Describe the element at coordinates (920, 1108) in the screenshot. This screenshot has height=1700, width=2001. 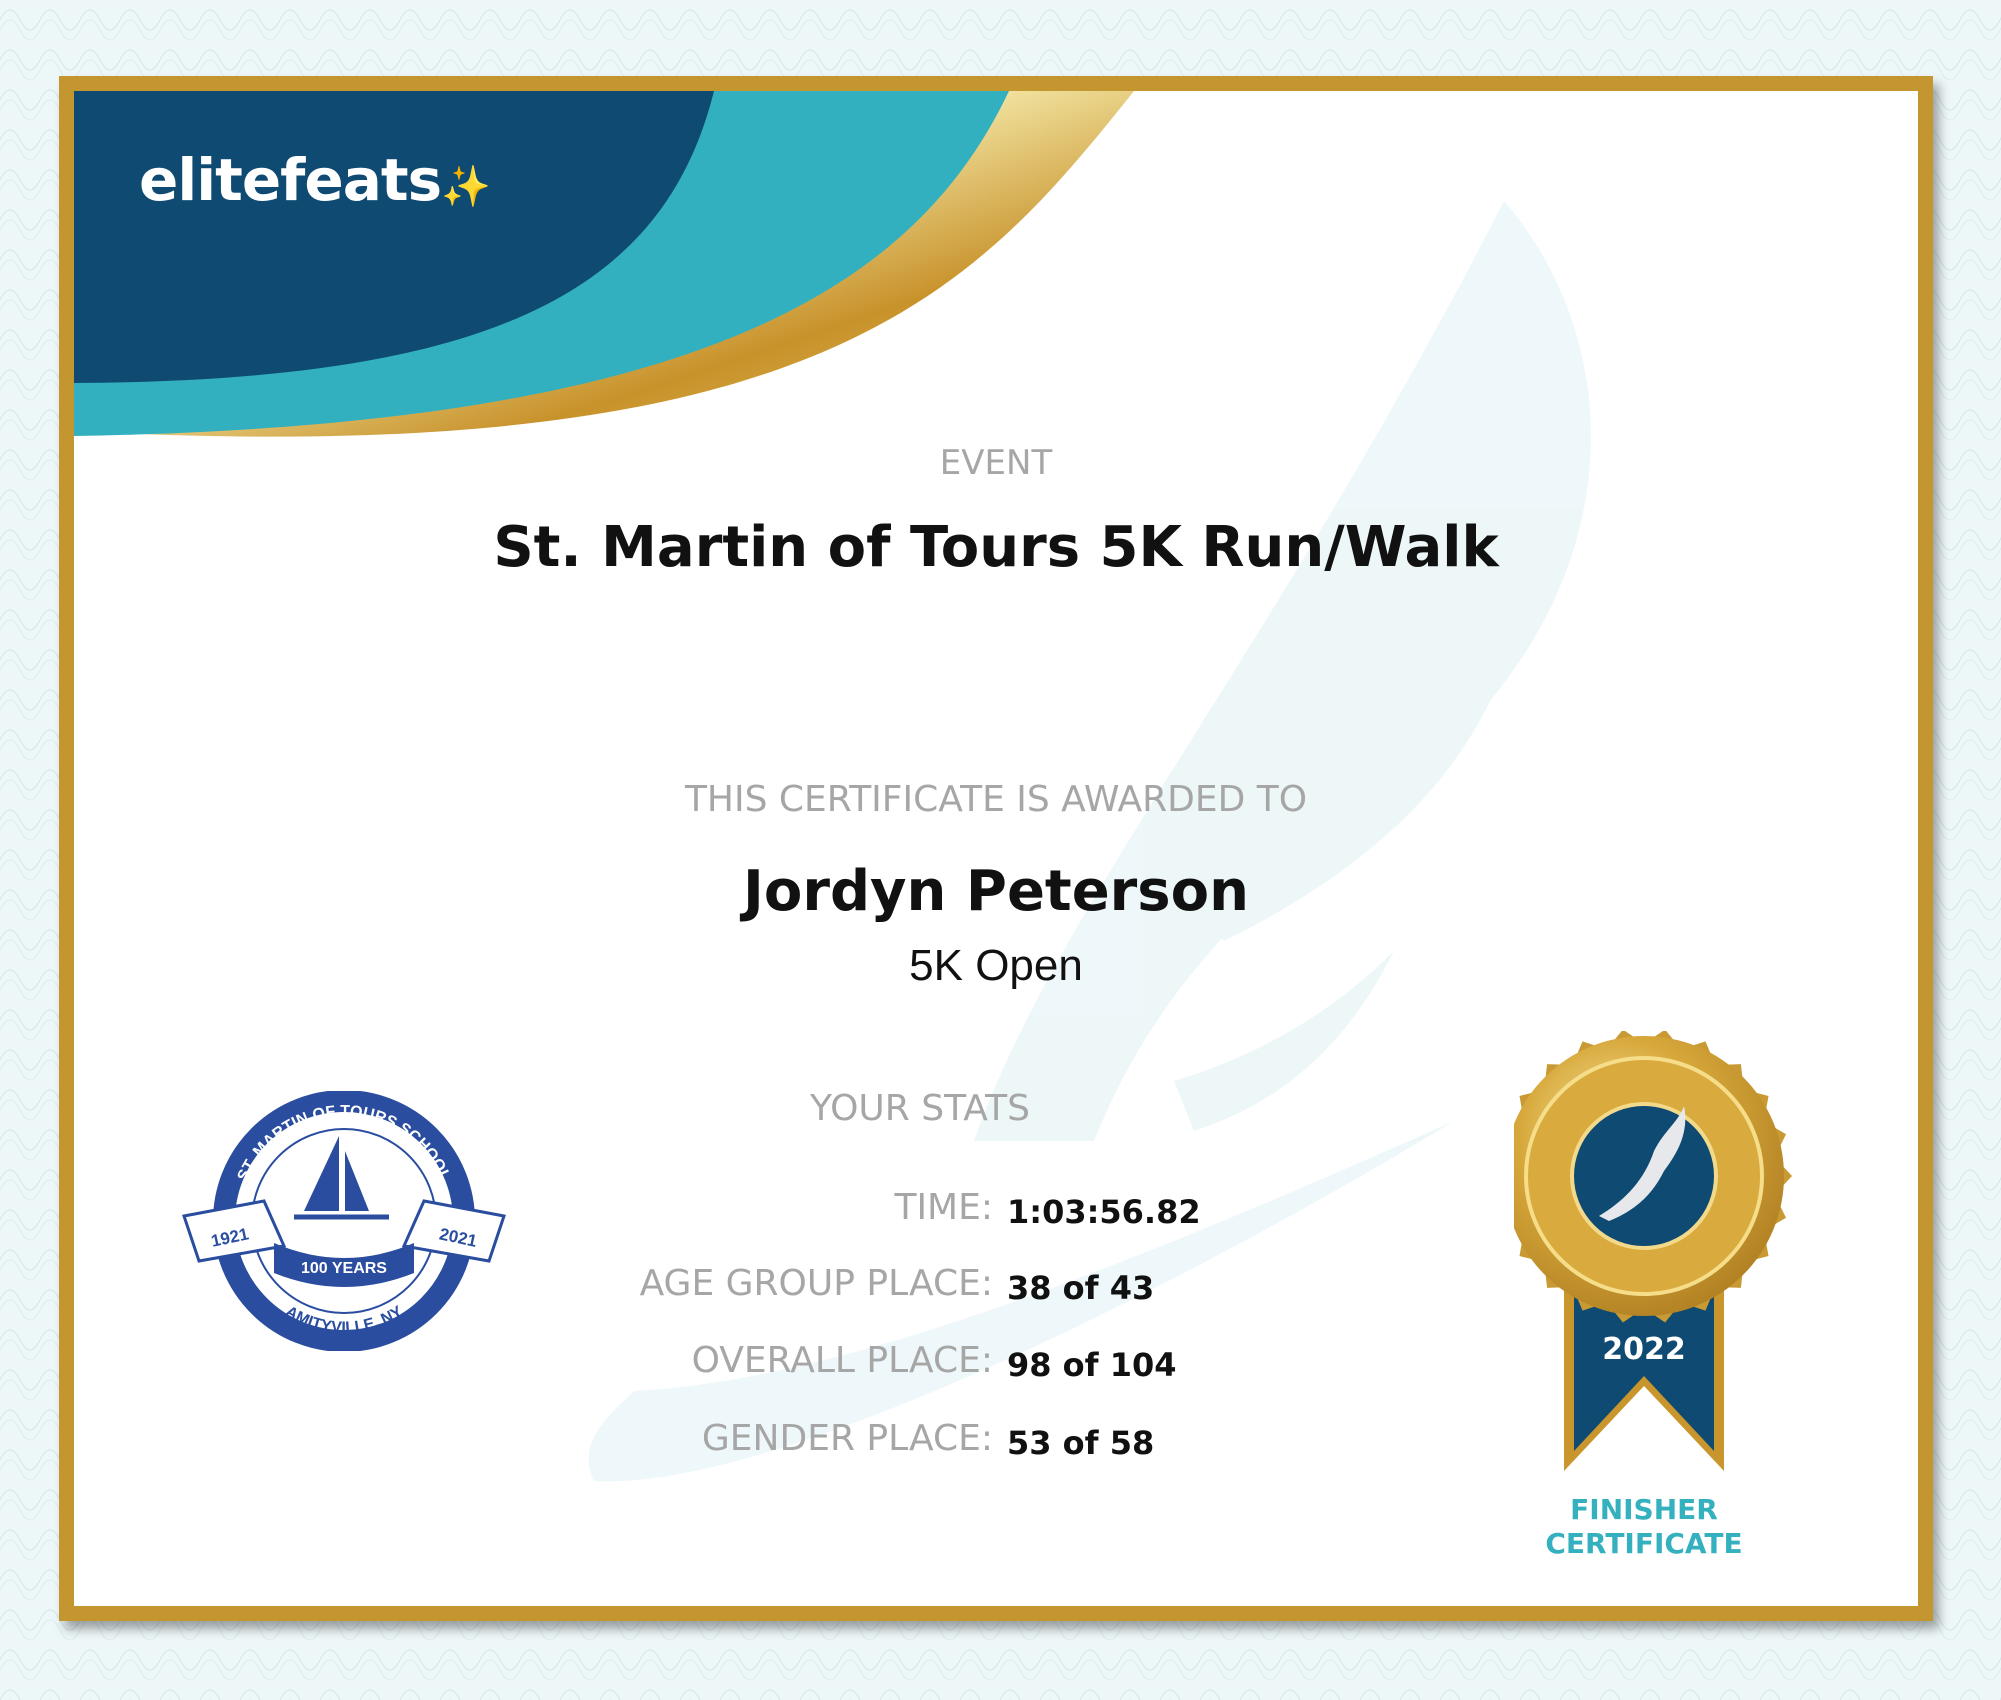
I see `stats-title: YOUR STATS` at that location.